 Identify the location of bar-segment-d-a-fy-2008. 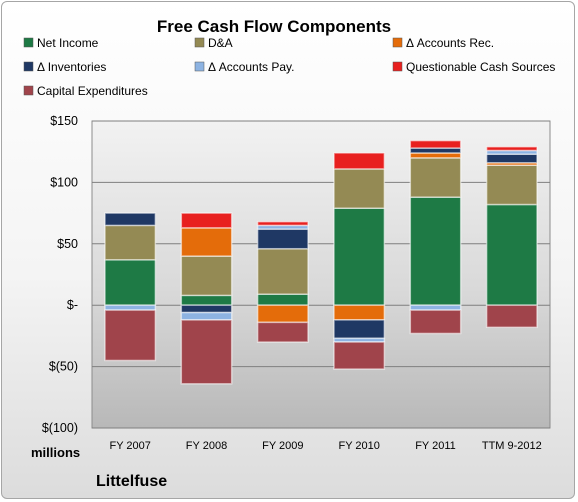
(206, 276).